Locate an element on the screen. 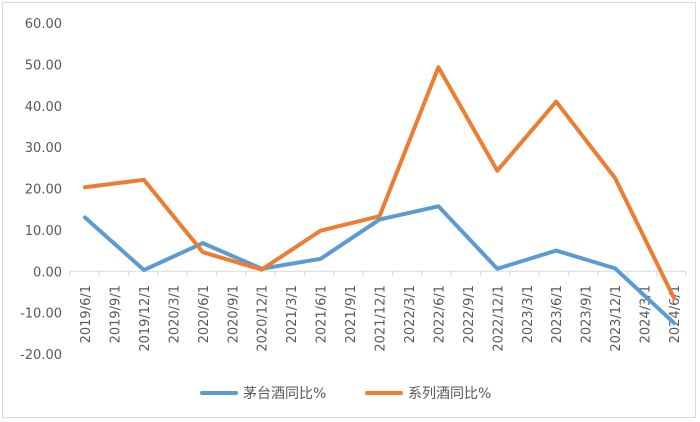 This screenshot has width=700, height=422. x-tick-label: 2019/9/1 is located at coordinates (115, 314).